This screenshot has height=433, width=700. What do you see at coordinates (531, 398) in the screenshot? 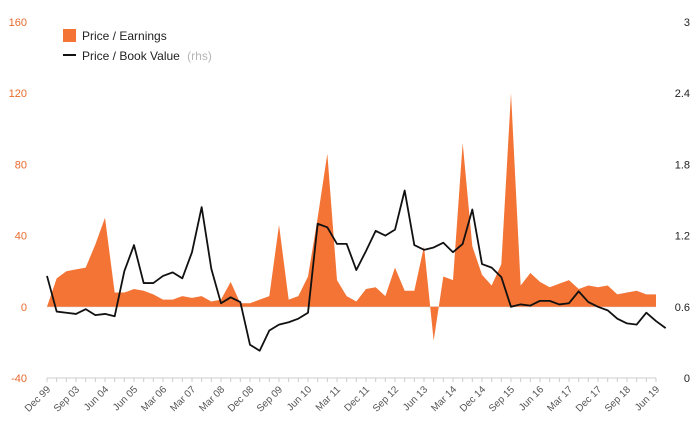
I see `x-tick-label: Jun 16` at bounding box center [531, 398].